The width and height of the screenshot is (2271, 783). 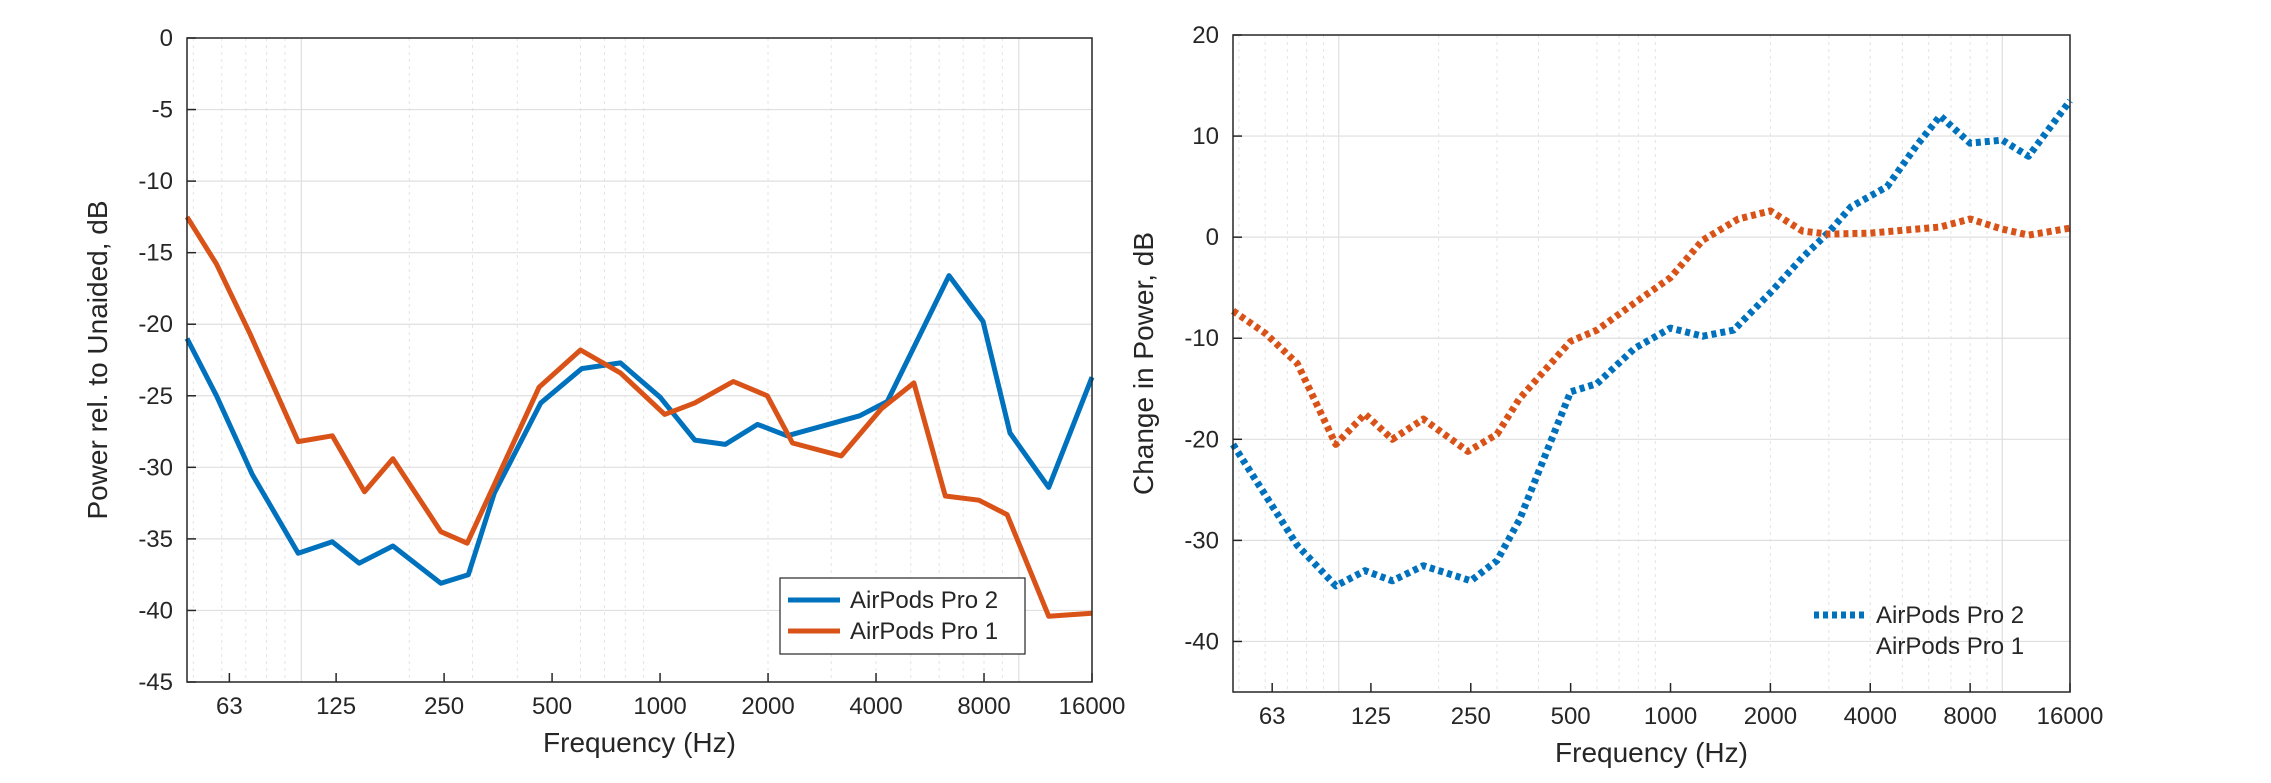 What do you see at coordinates (97, 359) in the screenshot?
I see `left-chart-y-axis-label: Power rel. to Unaided, dB` at bounding box center [97, 359].